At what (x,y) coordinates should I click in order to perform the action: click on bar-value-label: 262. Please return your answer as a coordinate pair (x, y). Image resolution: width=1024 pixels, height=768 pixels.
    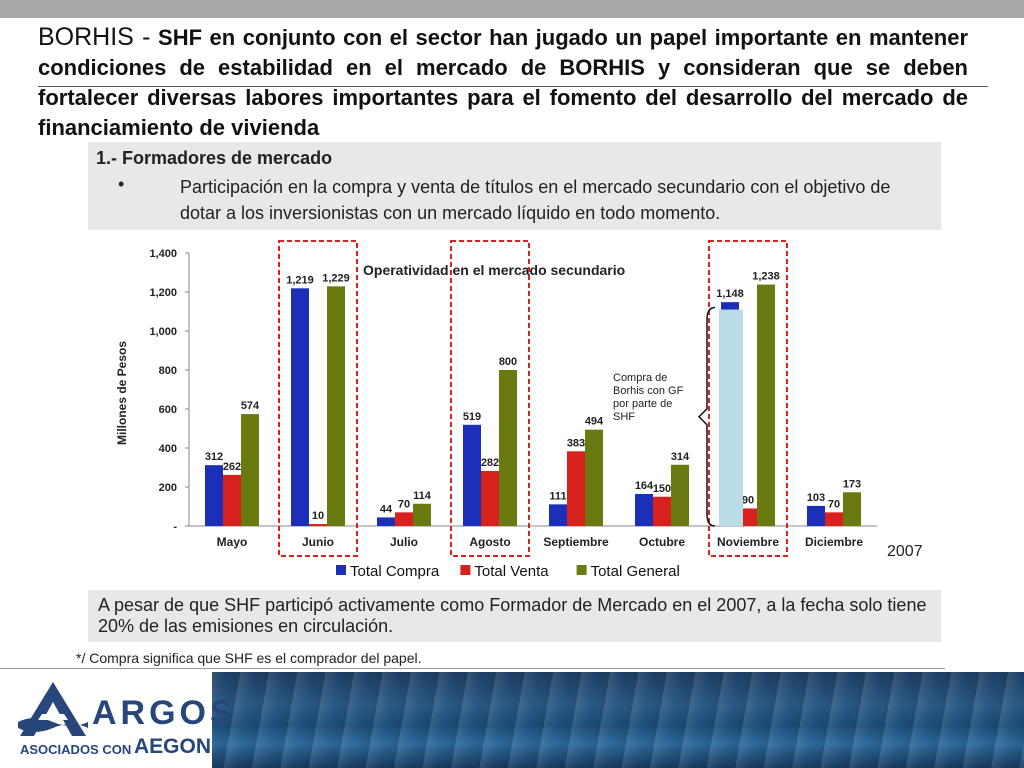
    Looking at the image, I should click on (232, 467).